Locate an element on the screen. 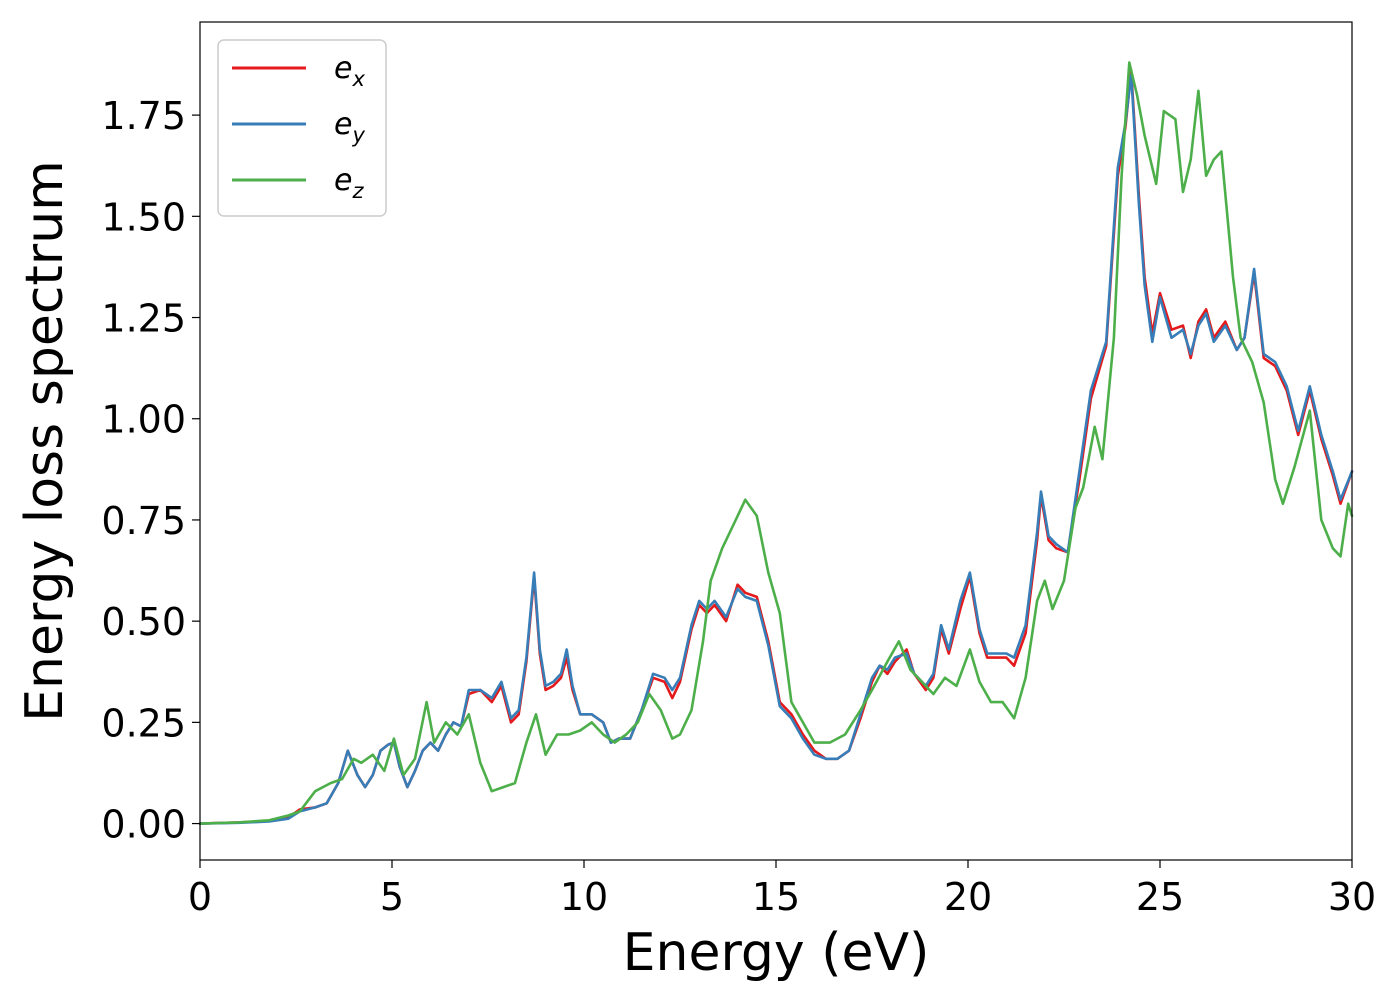 This screenshot has width=1400, height=1000. legend: ex ey ez is located at coordinates (302, 128).